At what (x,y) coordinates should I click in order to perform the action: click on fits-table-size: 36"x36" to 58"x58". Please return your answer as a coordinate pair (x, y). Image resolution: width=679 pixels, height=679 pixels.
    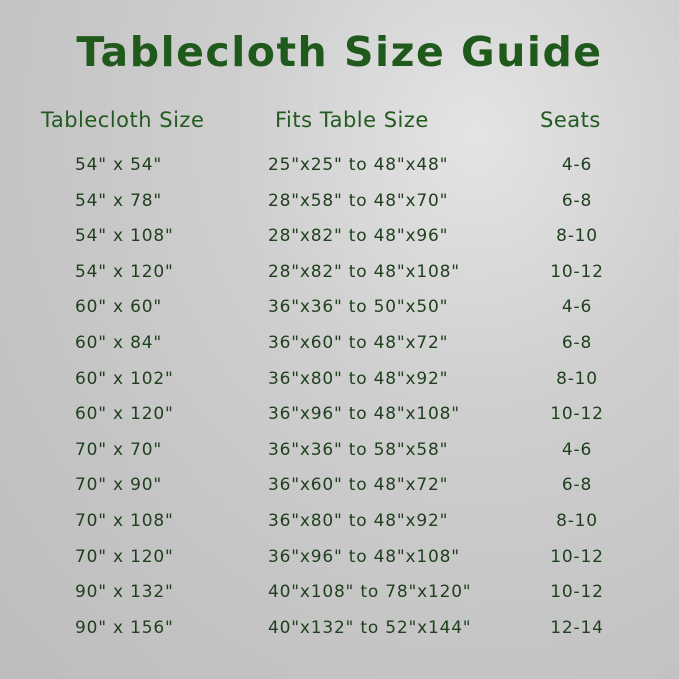
    Looking at the image, I should click on (358, 449).